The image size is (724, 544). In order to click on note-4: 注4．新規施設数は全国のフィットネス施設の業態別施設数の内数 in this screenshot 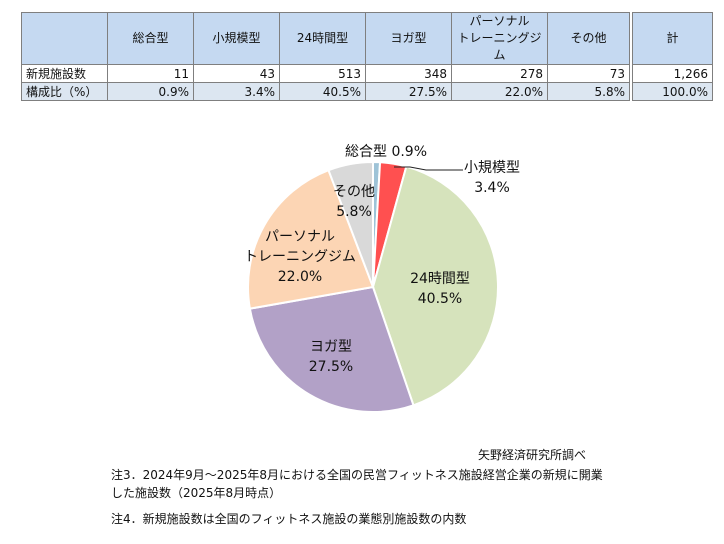, I will do `click(289, 519)`.